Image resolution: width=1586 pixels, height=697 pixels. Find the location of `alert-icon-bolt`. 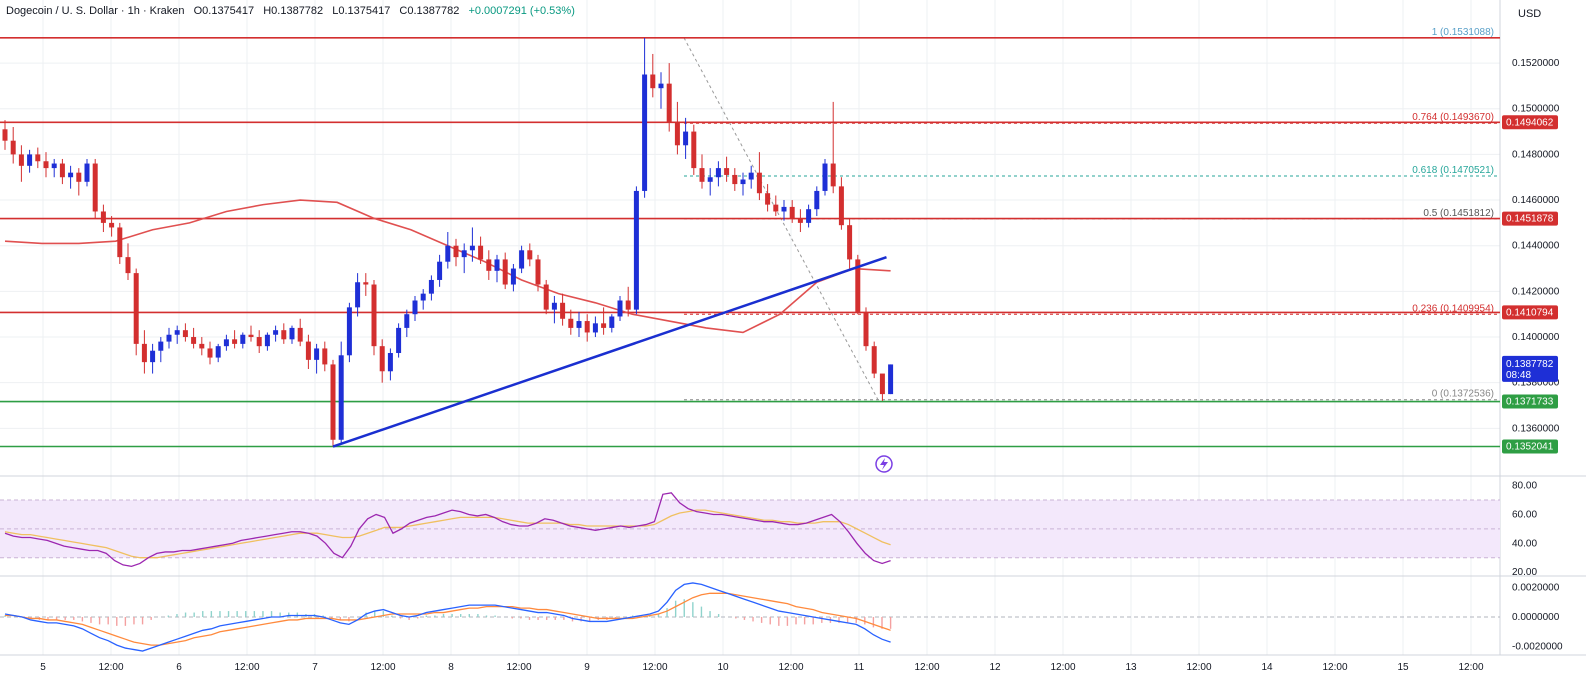

alert-icon-bolt is located at coordinates (884, 464).